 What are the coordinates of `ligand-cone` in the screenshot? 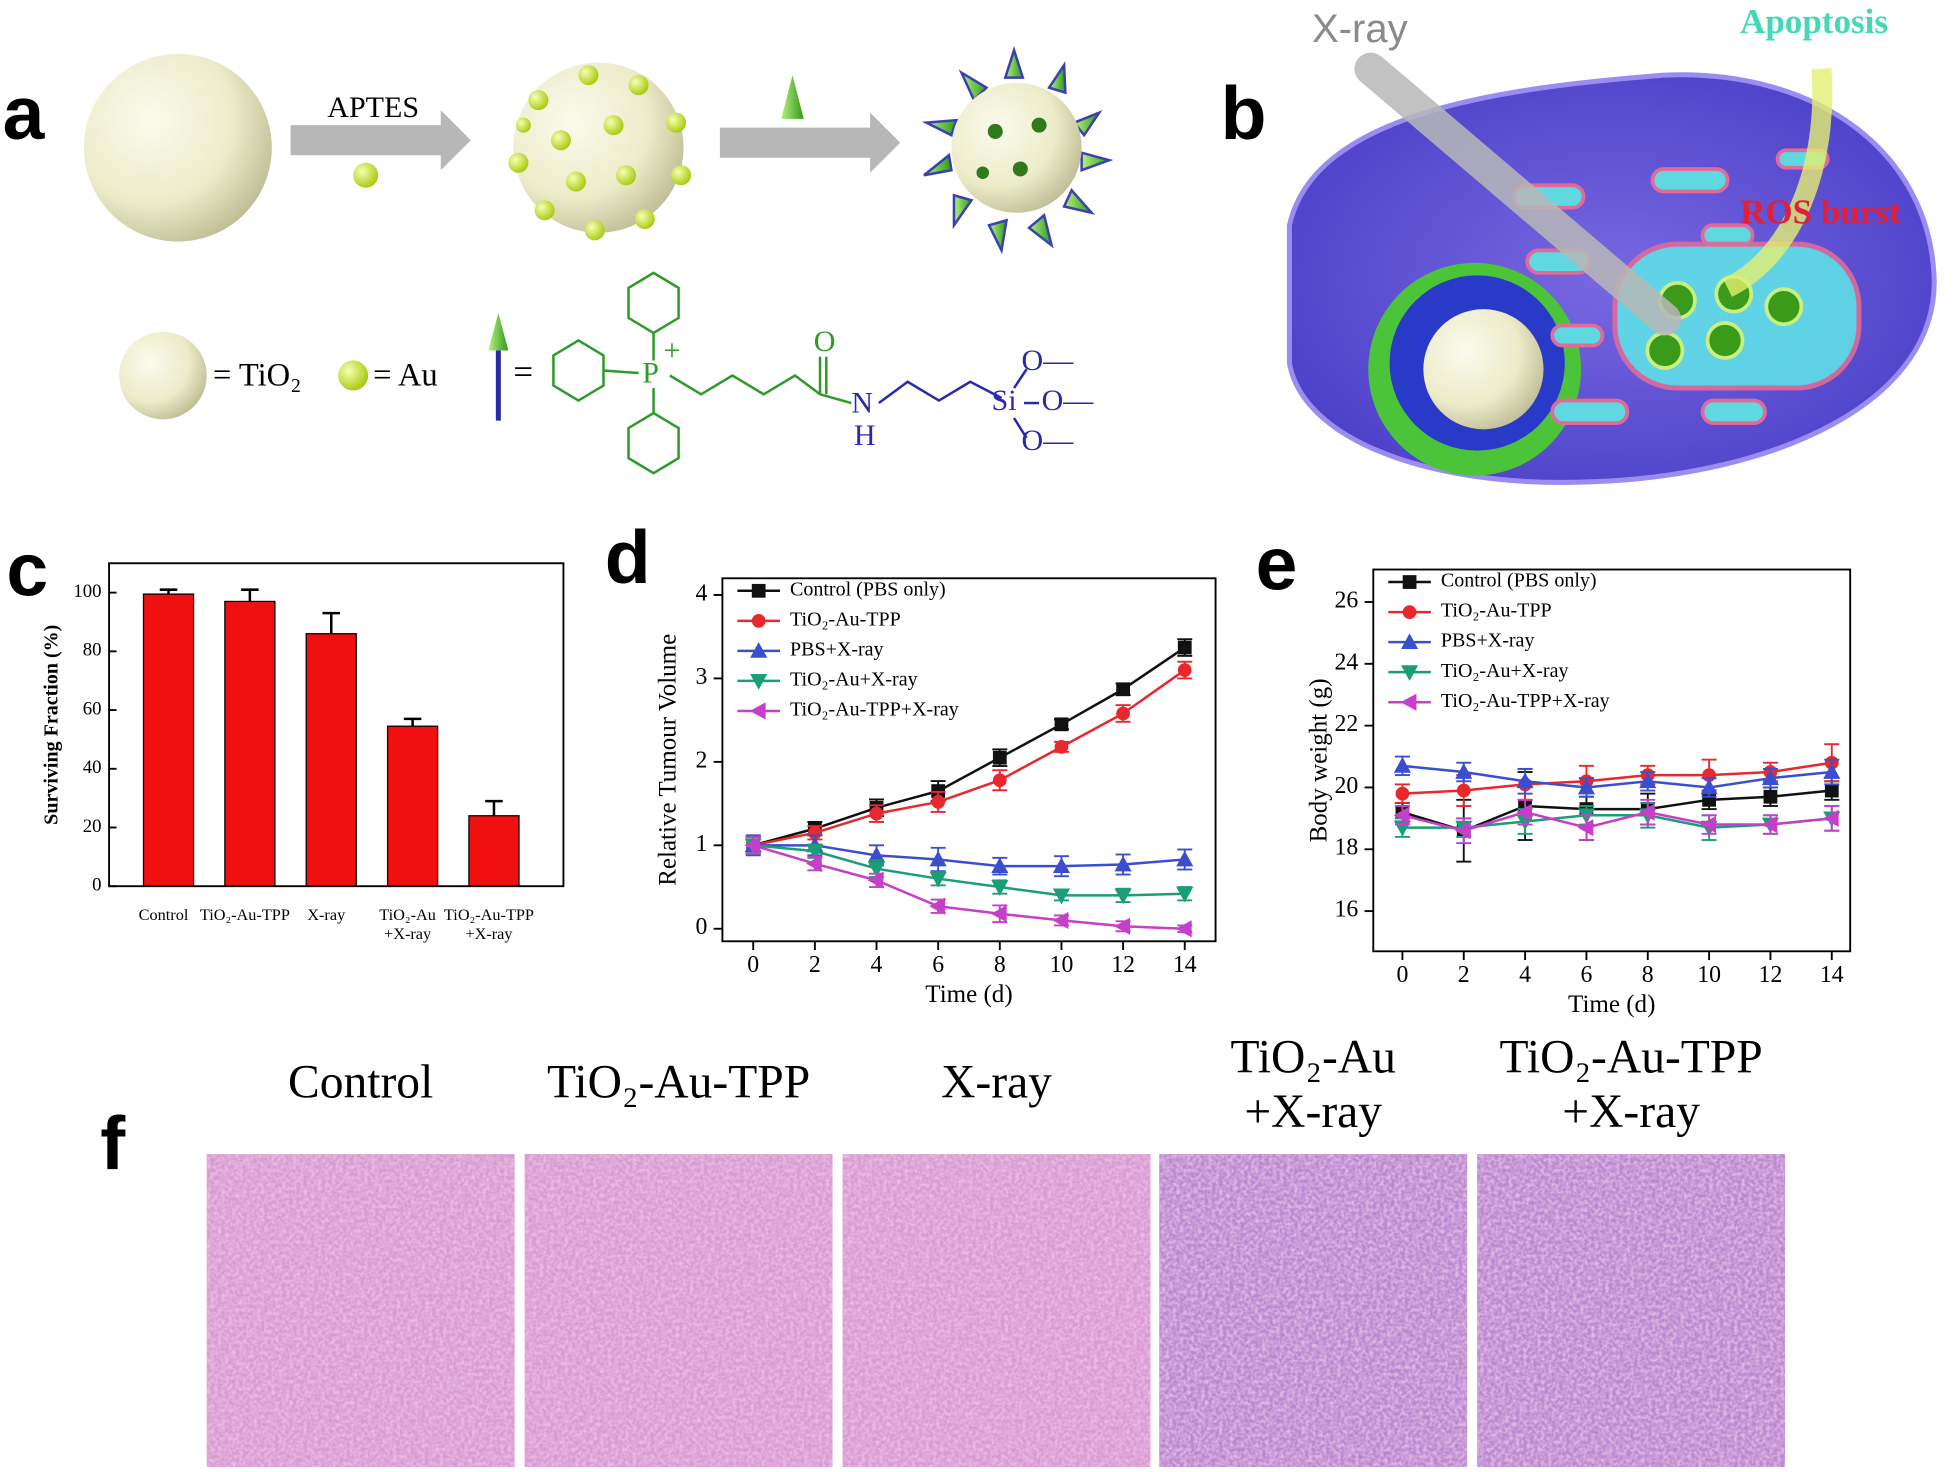 It's located at (498, 331).